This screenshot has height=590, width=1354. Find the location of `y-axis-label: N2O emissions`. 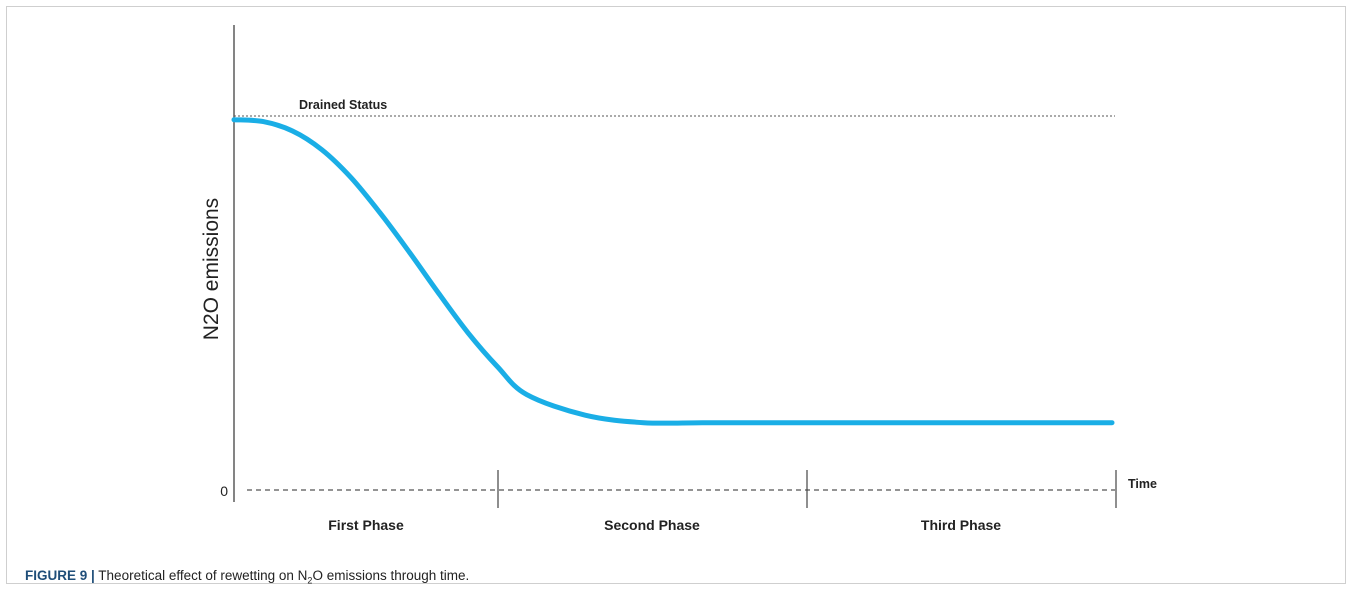

y-axis-label: N2O emissions is located at coordinates (211, 269).